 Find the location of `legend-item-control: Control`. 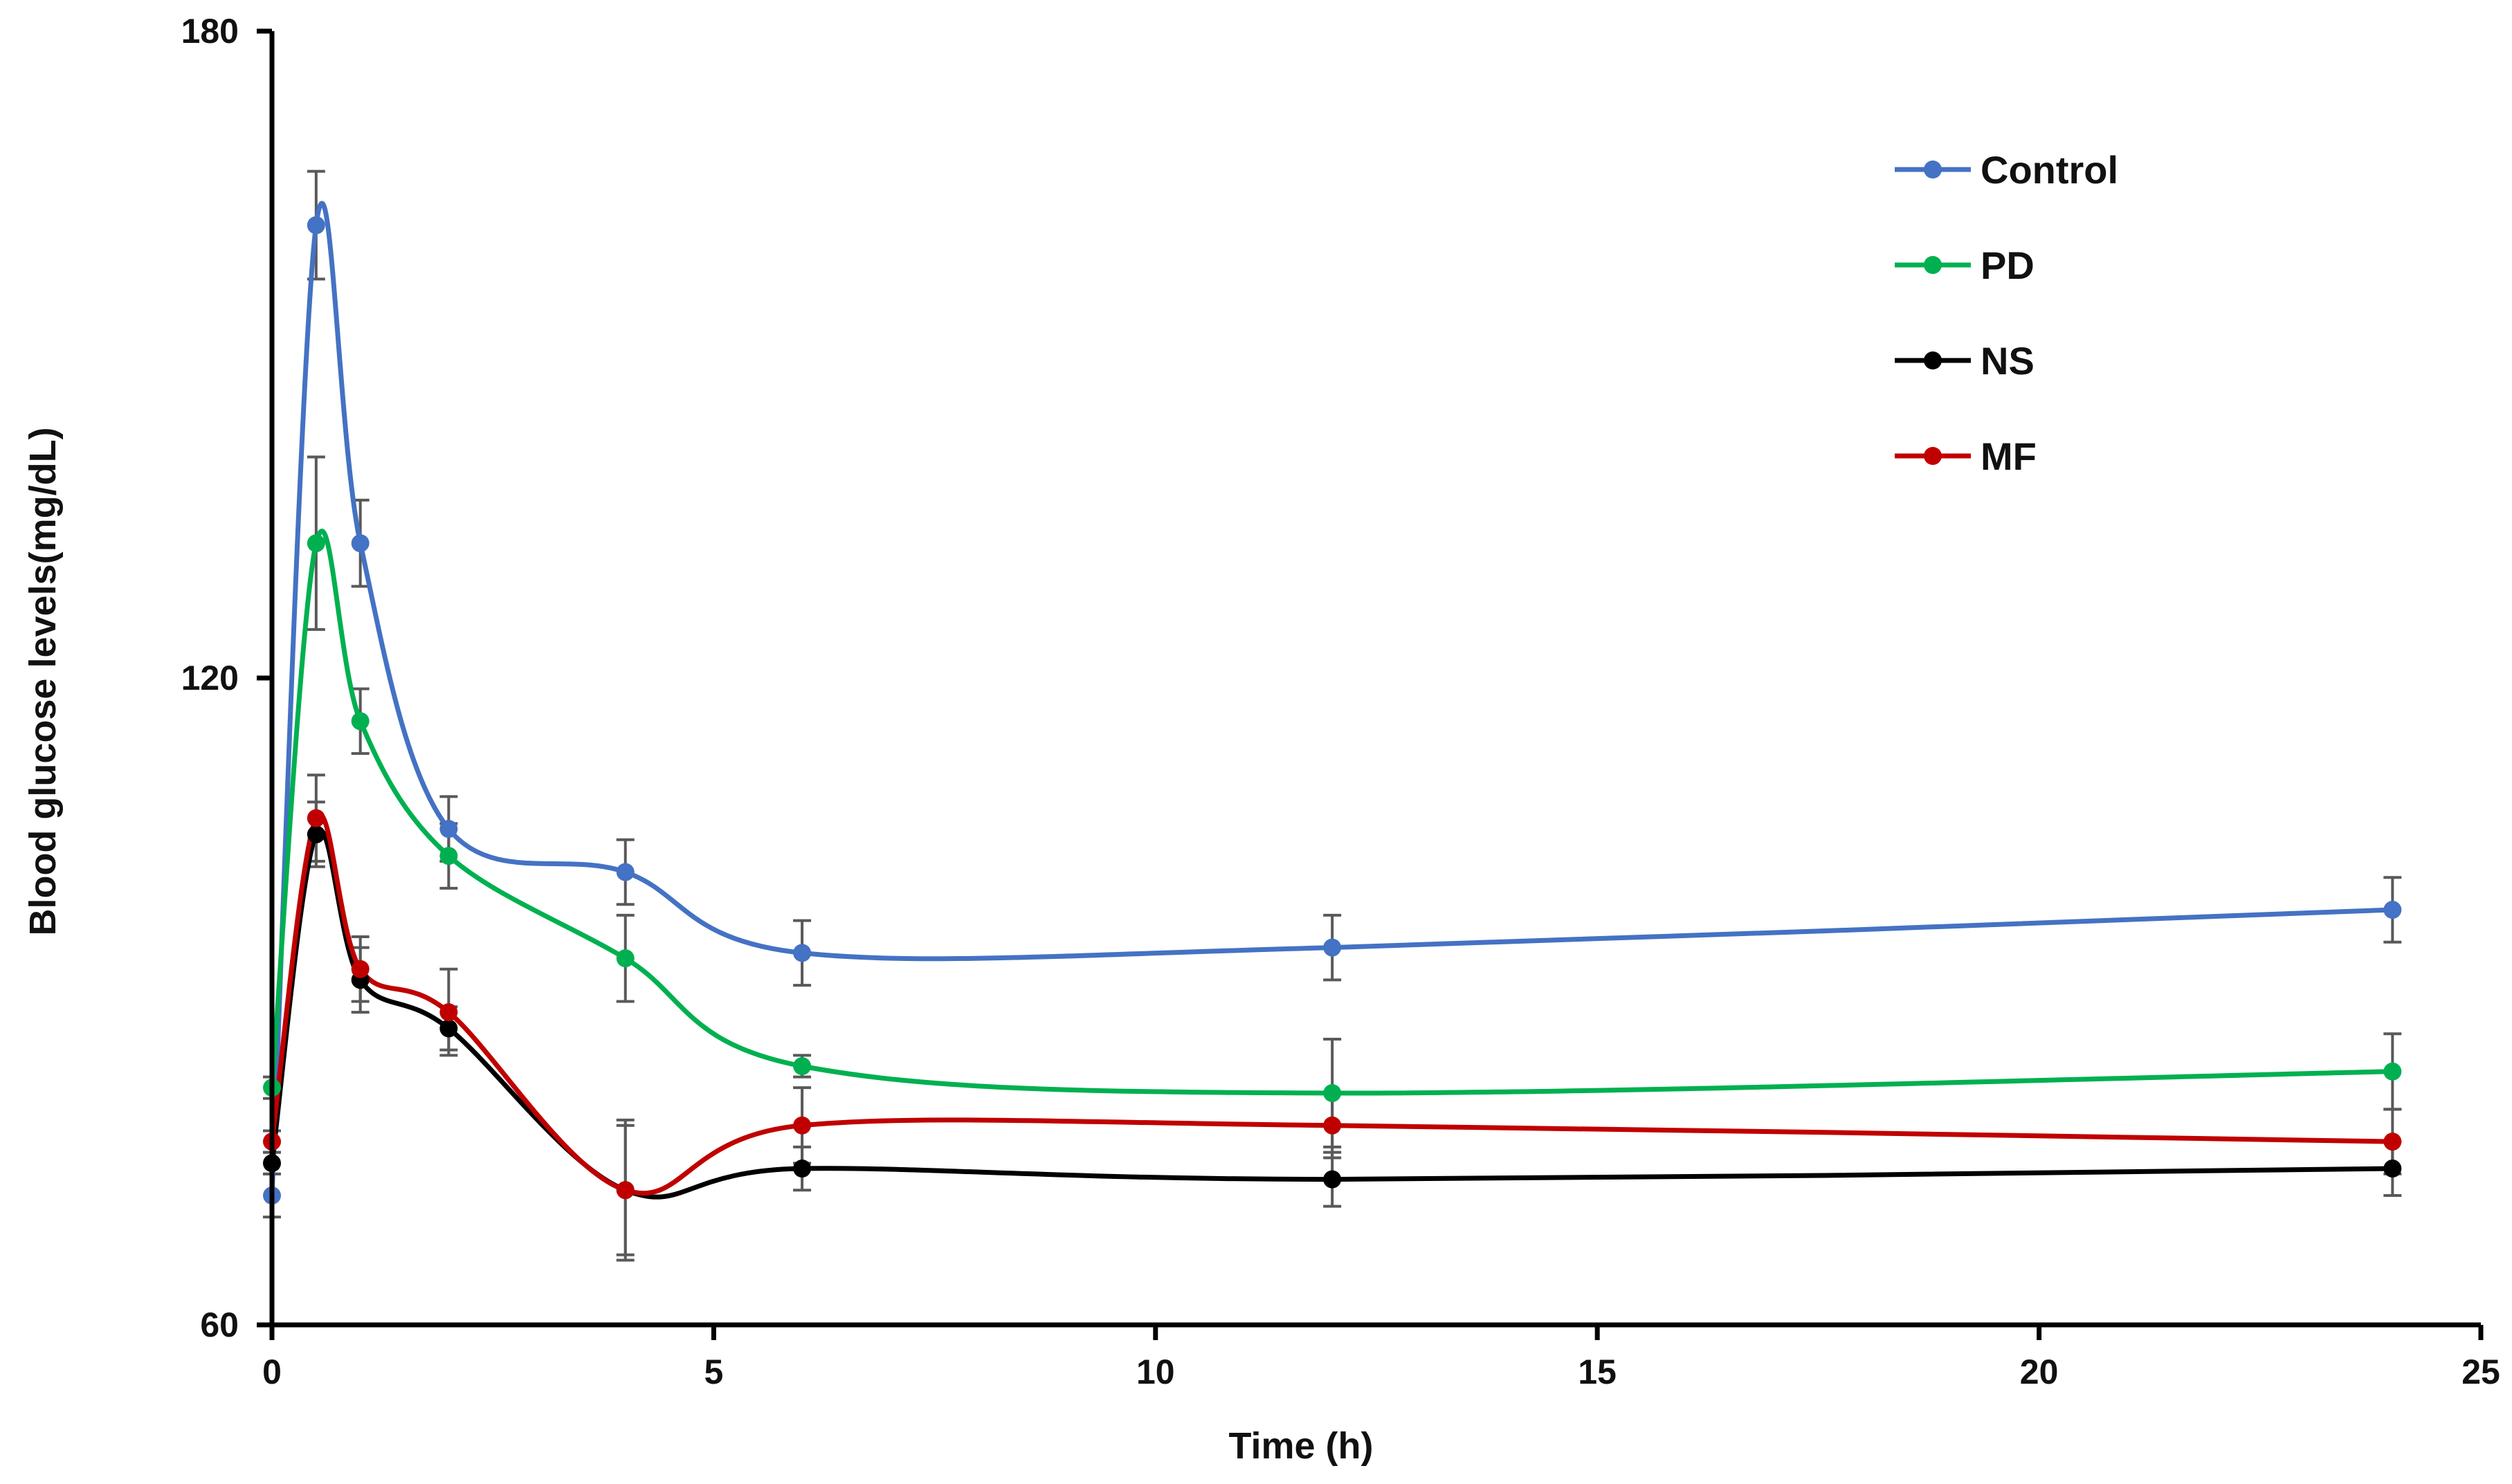

legend-item-control: Control is located at coordinates (2006, 170).